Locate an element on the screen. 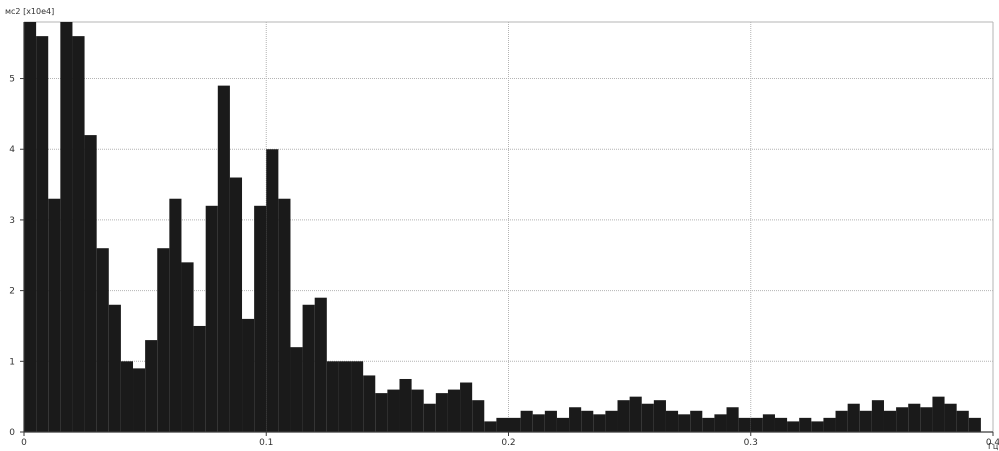 The height and width of the screenshot is (451, 999). x-tick-label: 0.1 is located at coordinates (266, 443).